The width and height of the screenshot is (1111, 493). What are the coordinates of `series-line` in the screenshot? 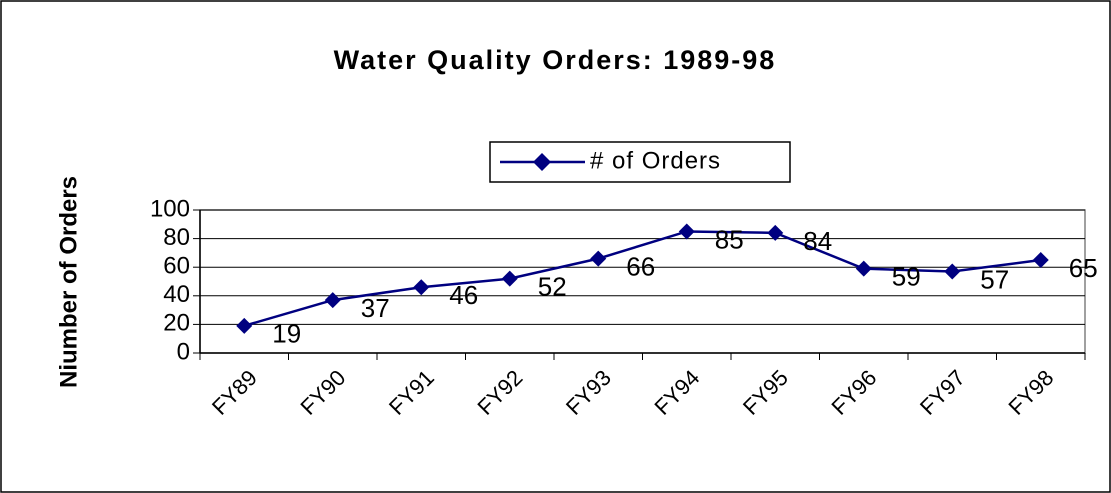 It's located at (642, 279).